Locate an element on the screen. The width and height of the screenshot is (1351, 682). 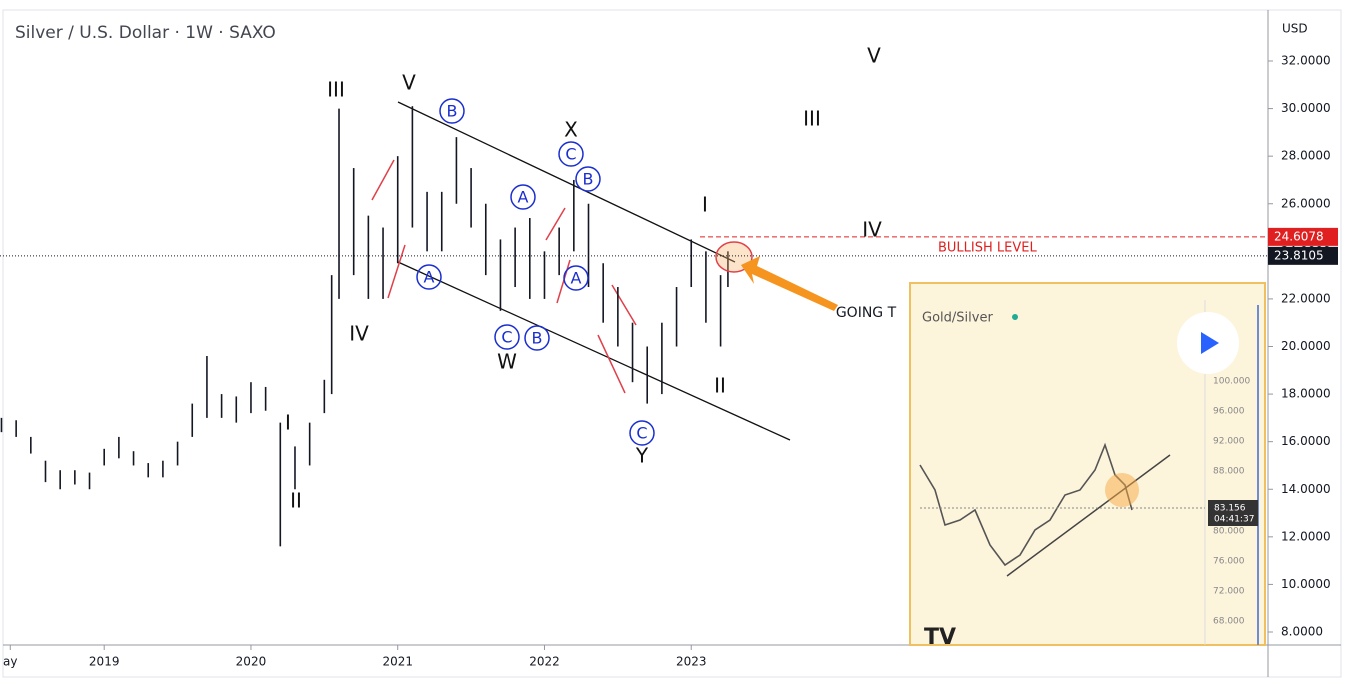
y-tick-label: 10.0000 is located at coordinates (1306, 584).